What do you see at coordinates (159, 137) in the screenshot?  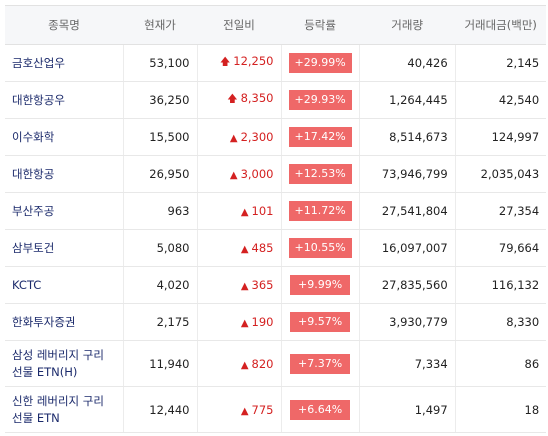 I see `current-price: 15,500` at bounding box center [159, 137].